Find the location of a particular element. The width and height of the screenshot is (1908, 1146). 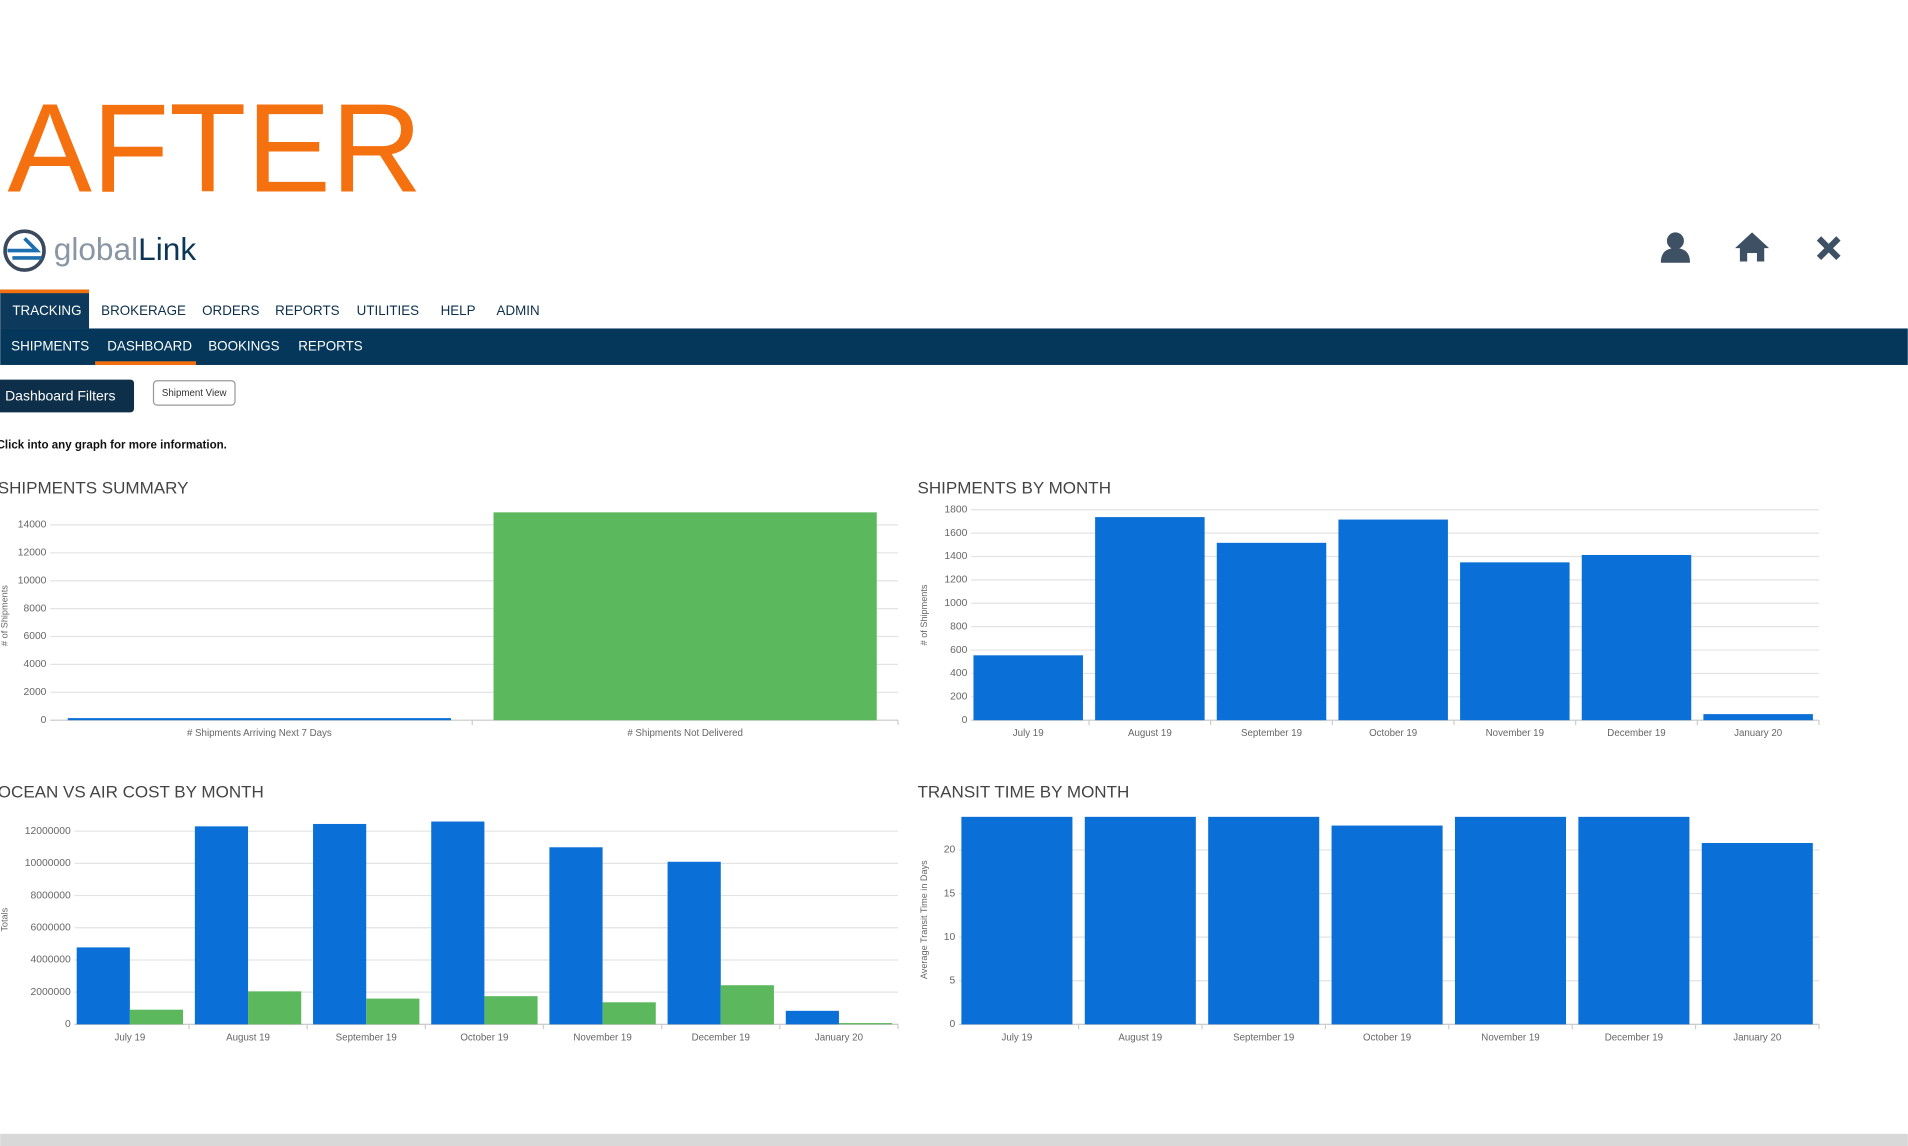

view-button is located at coordinates (194, 393).